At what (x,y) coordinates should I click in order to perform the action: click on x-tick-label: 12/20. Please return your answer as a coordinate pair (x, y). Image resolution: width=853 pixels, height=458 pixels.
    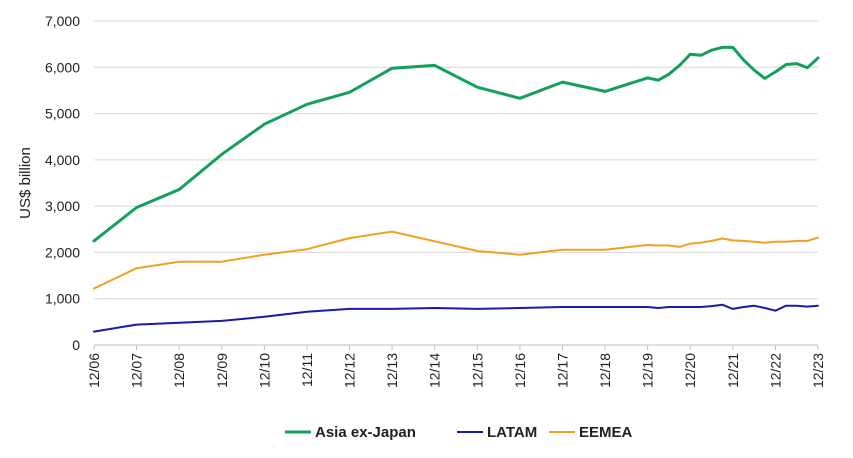
    Looking at the image, I should click on (690, 370).